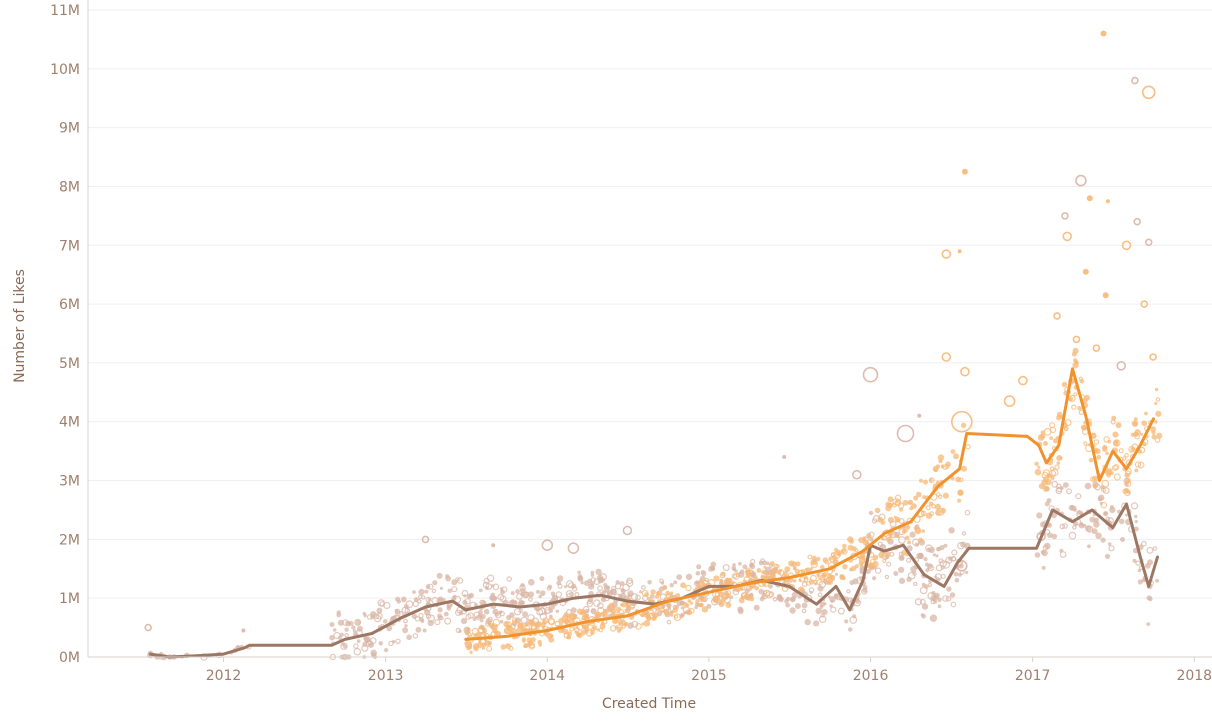  Describe the element at coordinates (1096, 348) in the screenshot. I see `outlier-point` at that location.